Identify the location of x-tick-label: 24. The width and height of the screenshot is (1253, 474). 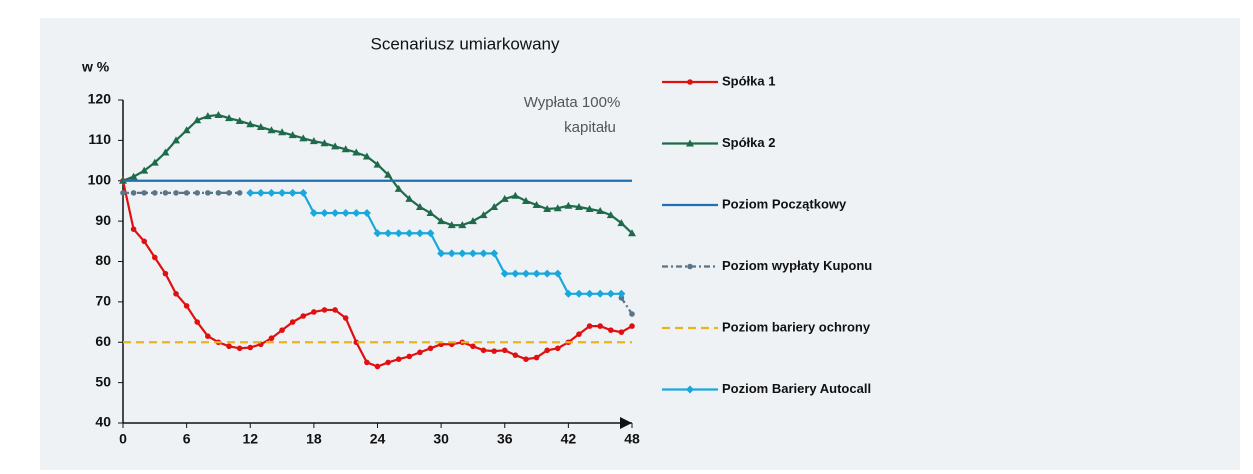
(378, 439).